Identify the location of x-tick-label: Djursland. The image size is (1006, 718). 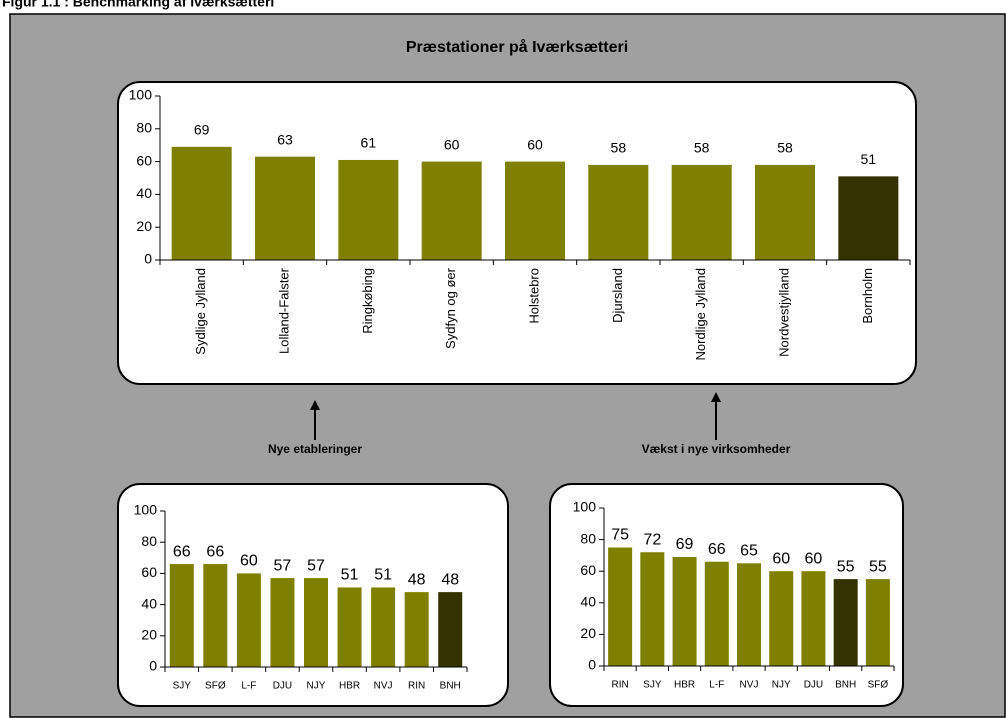
(617, 295).